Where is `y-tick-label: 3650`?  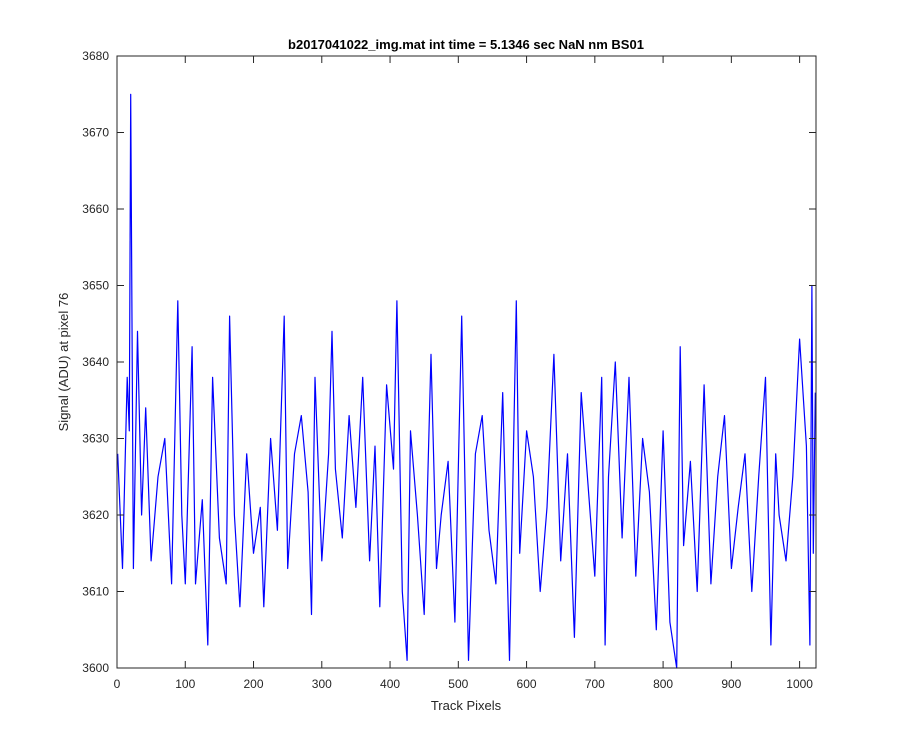
y-tick-label: 3650 is located at coordinates (95, 286).